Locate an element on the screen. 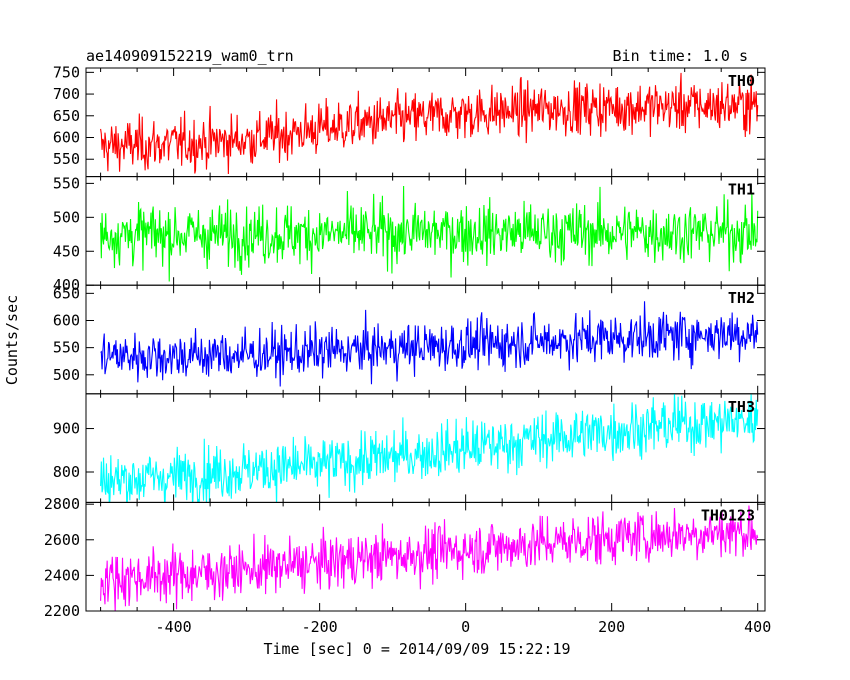 This screenshot has height=680, width=850. panel-frame is located at coordinates (425, 556).